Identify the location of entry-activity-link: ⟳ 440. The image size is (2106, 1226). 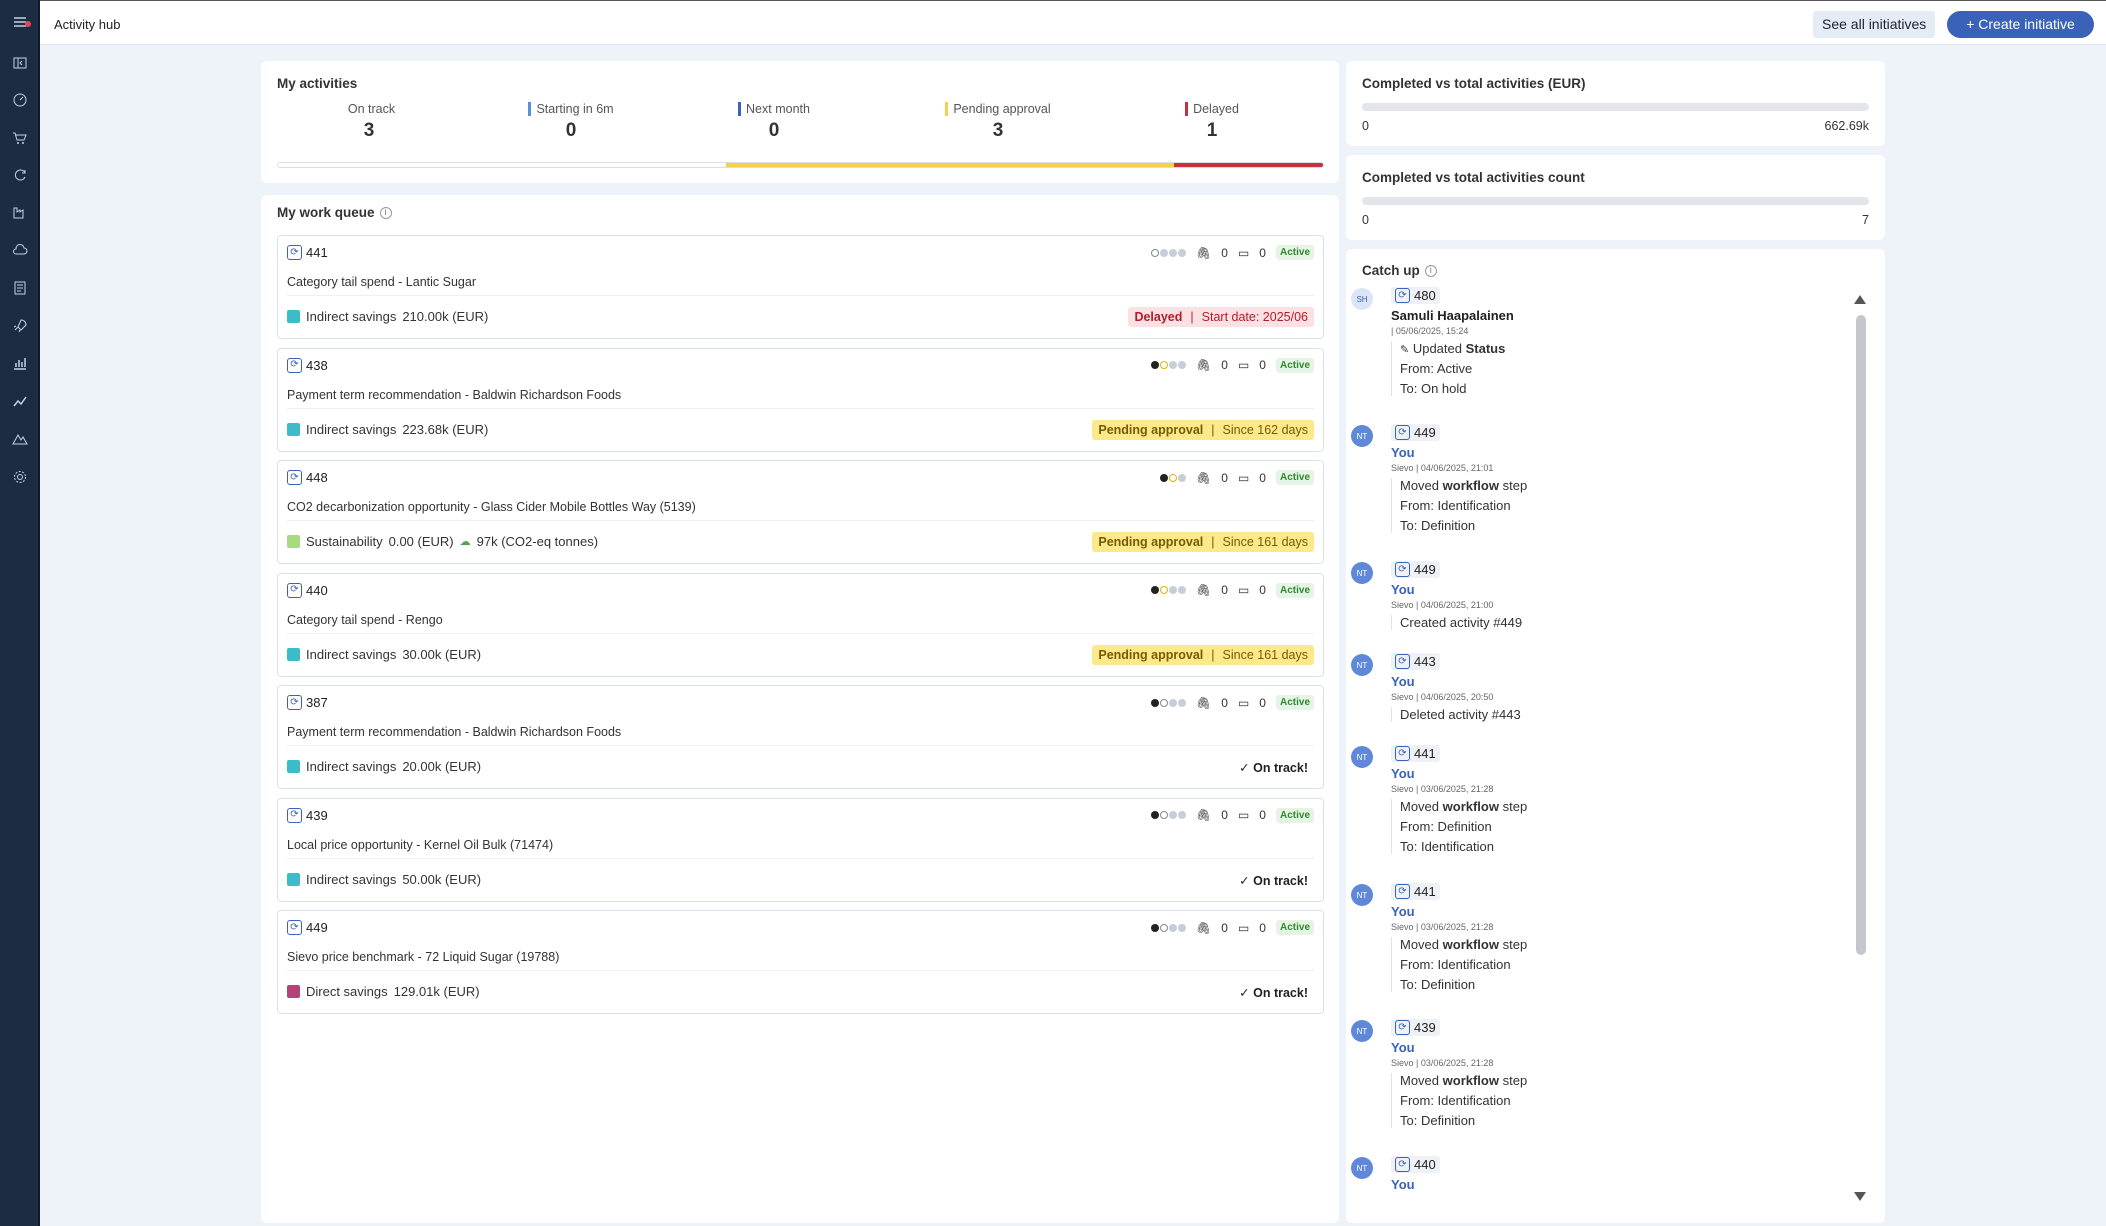
(1415, 1164).